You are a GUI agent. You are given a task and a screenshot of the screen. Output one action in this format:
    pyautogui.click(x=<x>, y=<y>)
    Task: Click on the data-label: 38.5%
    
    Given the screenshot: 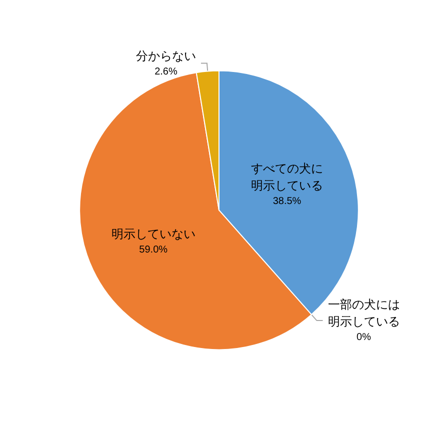 What is the action you would take?
    pyautogui.click(x=287, y=201)
    